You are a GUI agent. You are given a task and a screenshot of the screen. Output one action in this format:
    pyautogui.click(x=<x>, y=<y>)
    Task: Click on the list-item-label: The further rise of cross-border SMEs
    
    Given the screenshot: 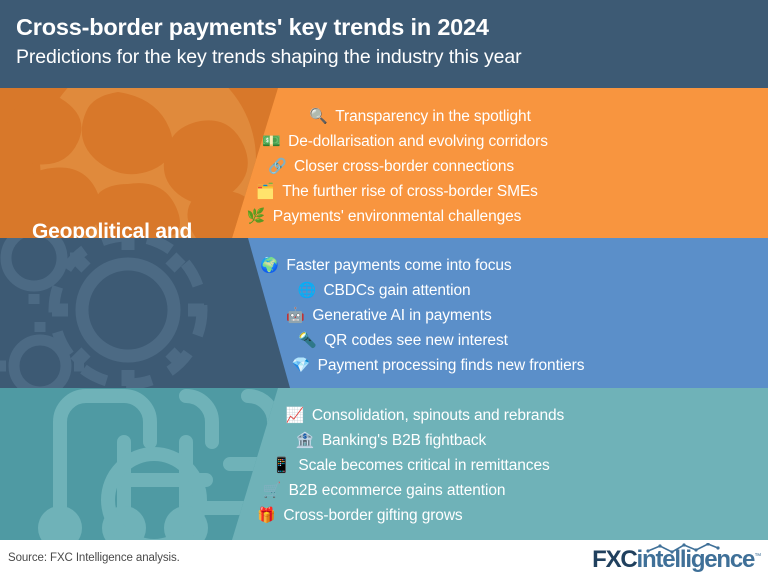 What is the action you would take?
    pyautogui.click(x=410, y=191)
    